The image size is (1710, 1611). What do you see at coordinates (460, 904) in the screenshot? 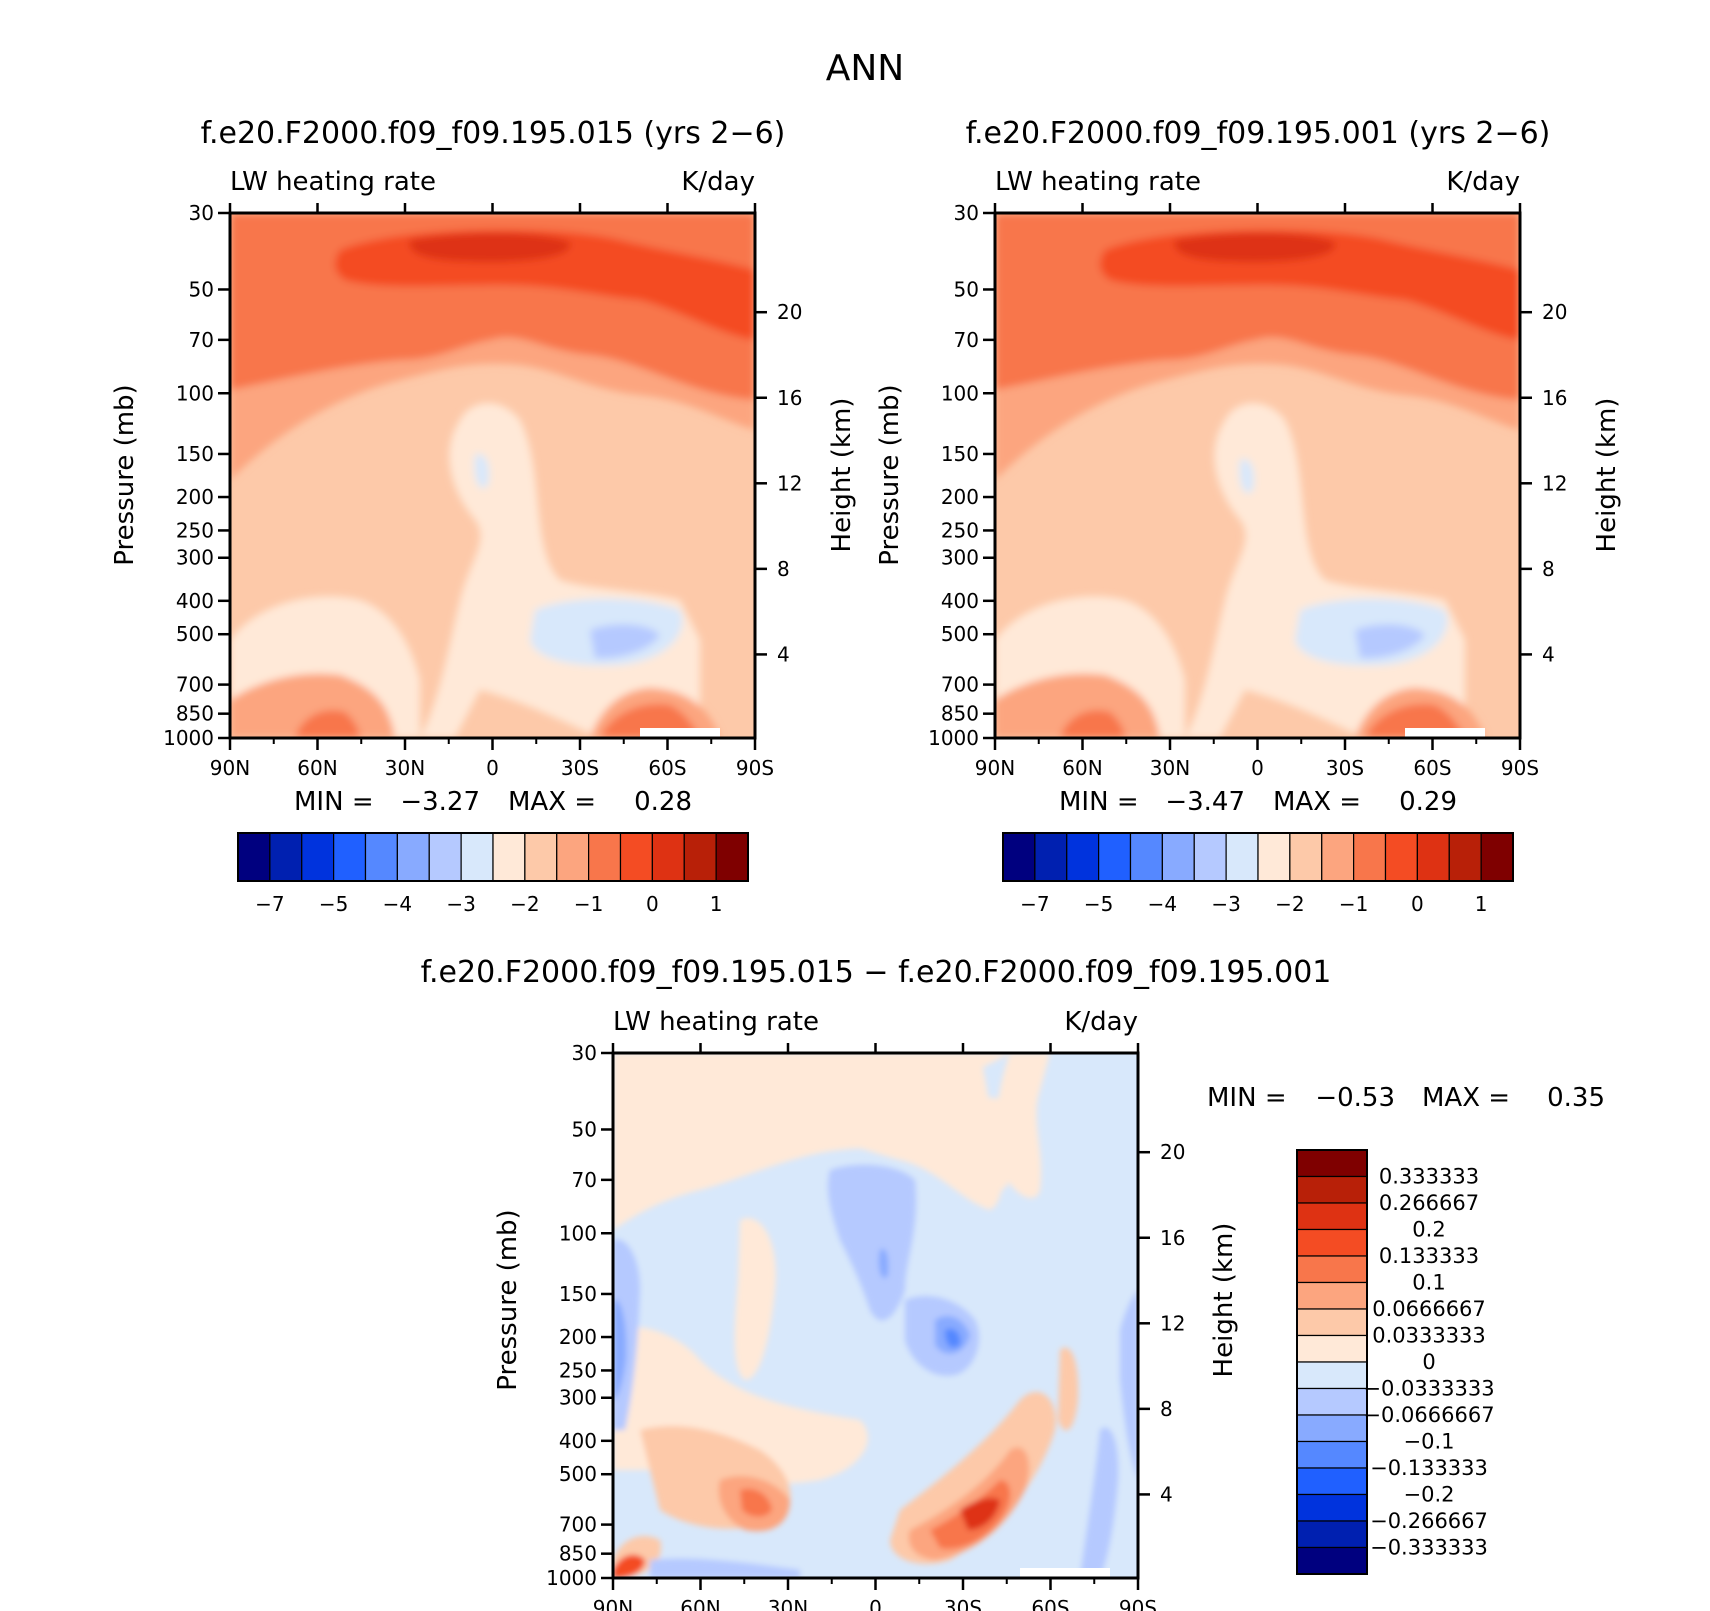
I see `panel-a-colorbar-label: −3` at bounding box center [460, 904].